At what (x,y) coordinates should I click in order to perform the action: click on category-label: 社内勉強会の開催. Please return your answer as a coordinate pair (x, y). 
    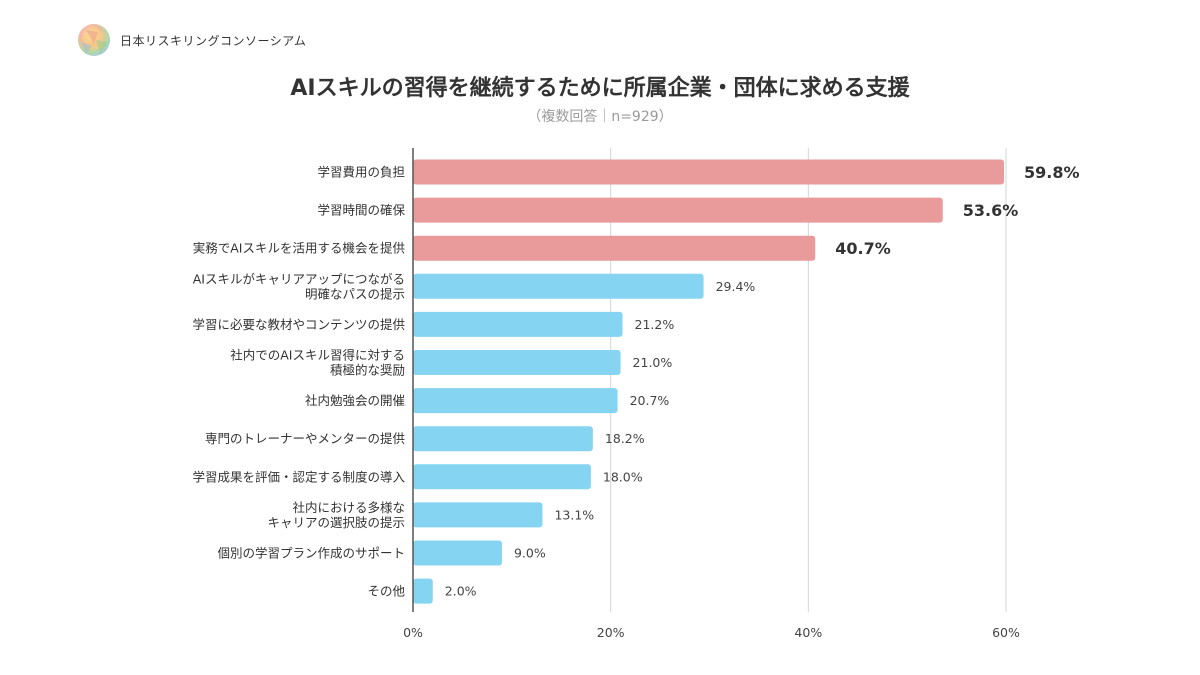
    Looking at the image, I should click on (355, 400).